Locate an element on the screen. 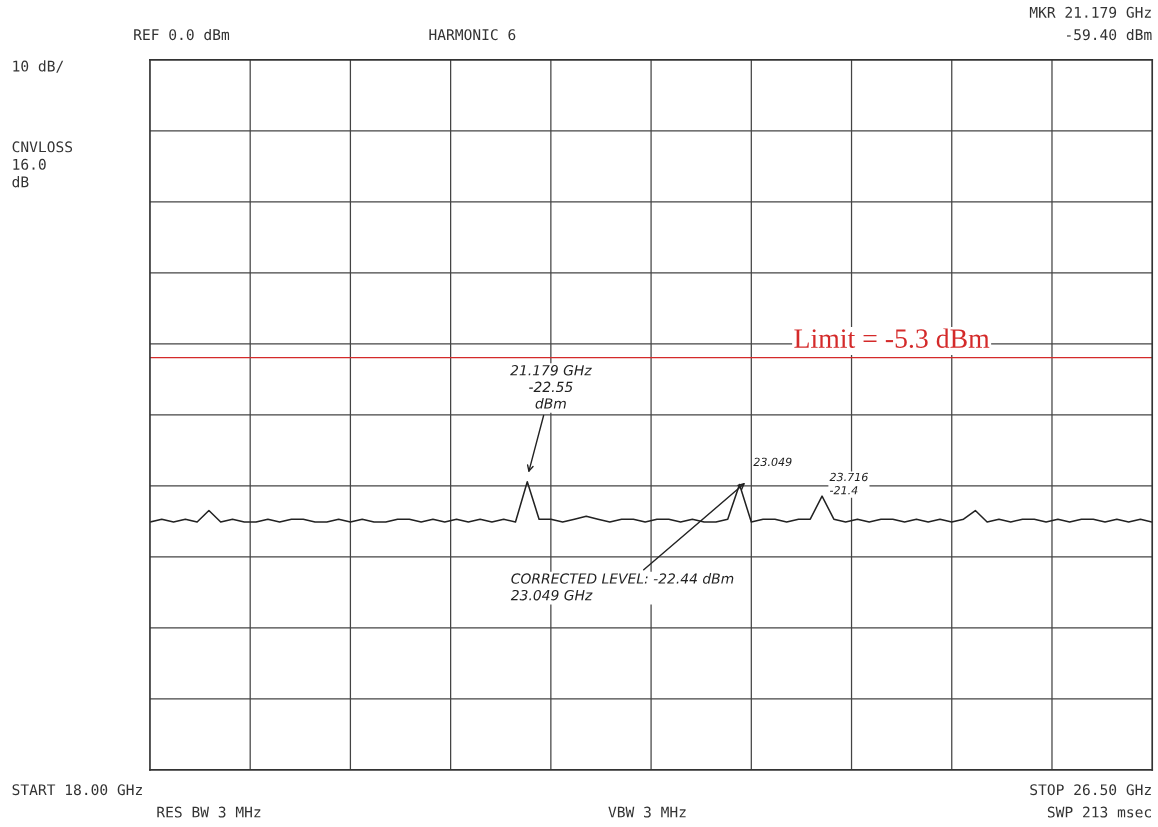 The width and height of the screenshot is (1158, 827). text: MKR 21.179 GHz is located at coordinates (1090, 12).